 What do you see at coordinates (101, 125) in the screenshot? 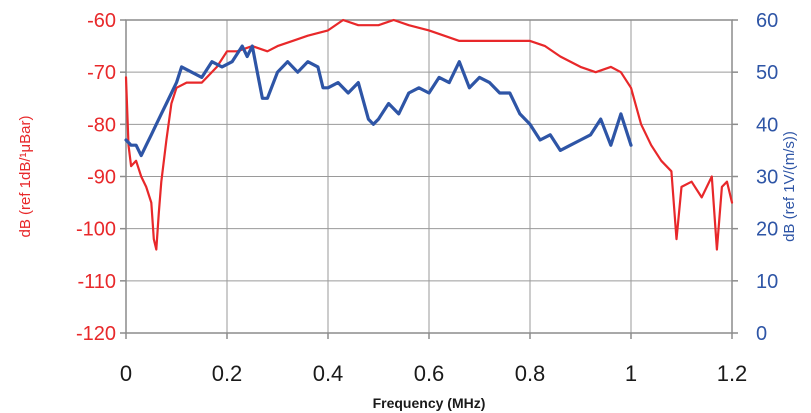
I see `tick-label-left: -80` at bounding box center [101, 125].